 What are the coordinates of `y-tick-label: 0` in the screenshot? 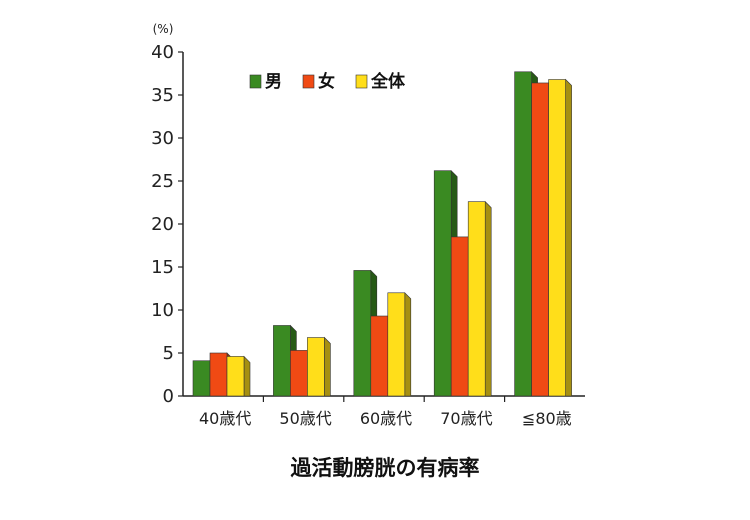 It's located at (168, 396).